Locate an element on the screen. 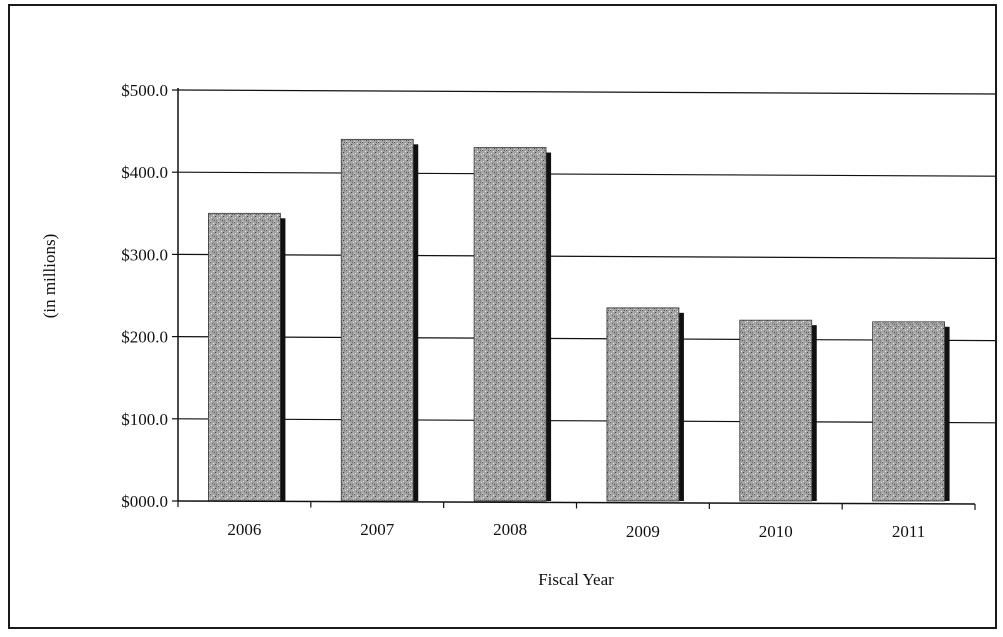  y-tick-label: $100.0 is located at coordinates (144, 419).